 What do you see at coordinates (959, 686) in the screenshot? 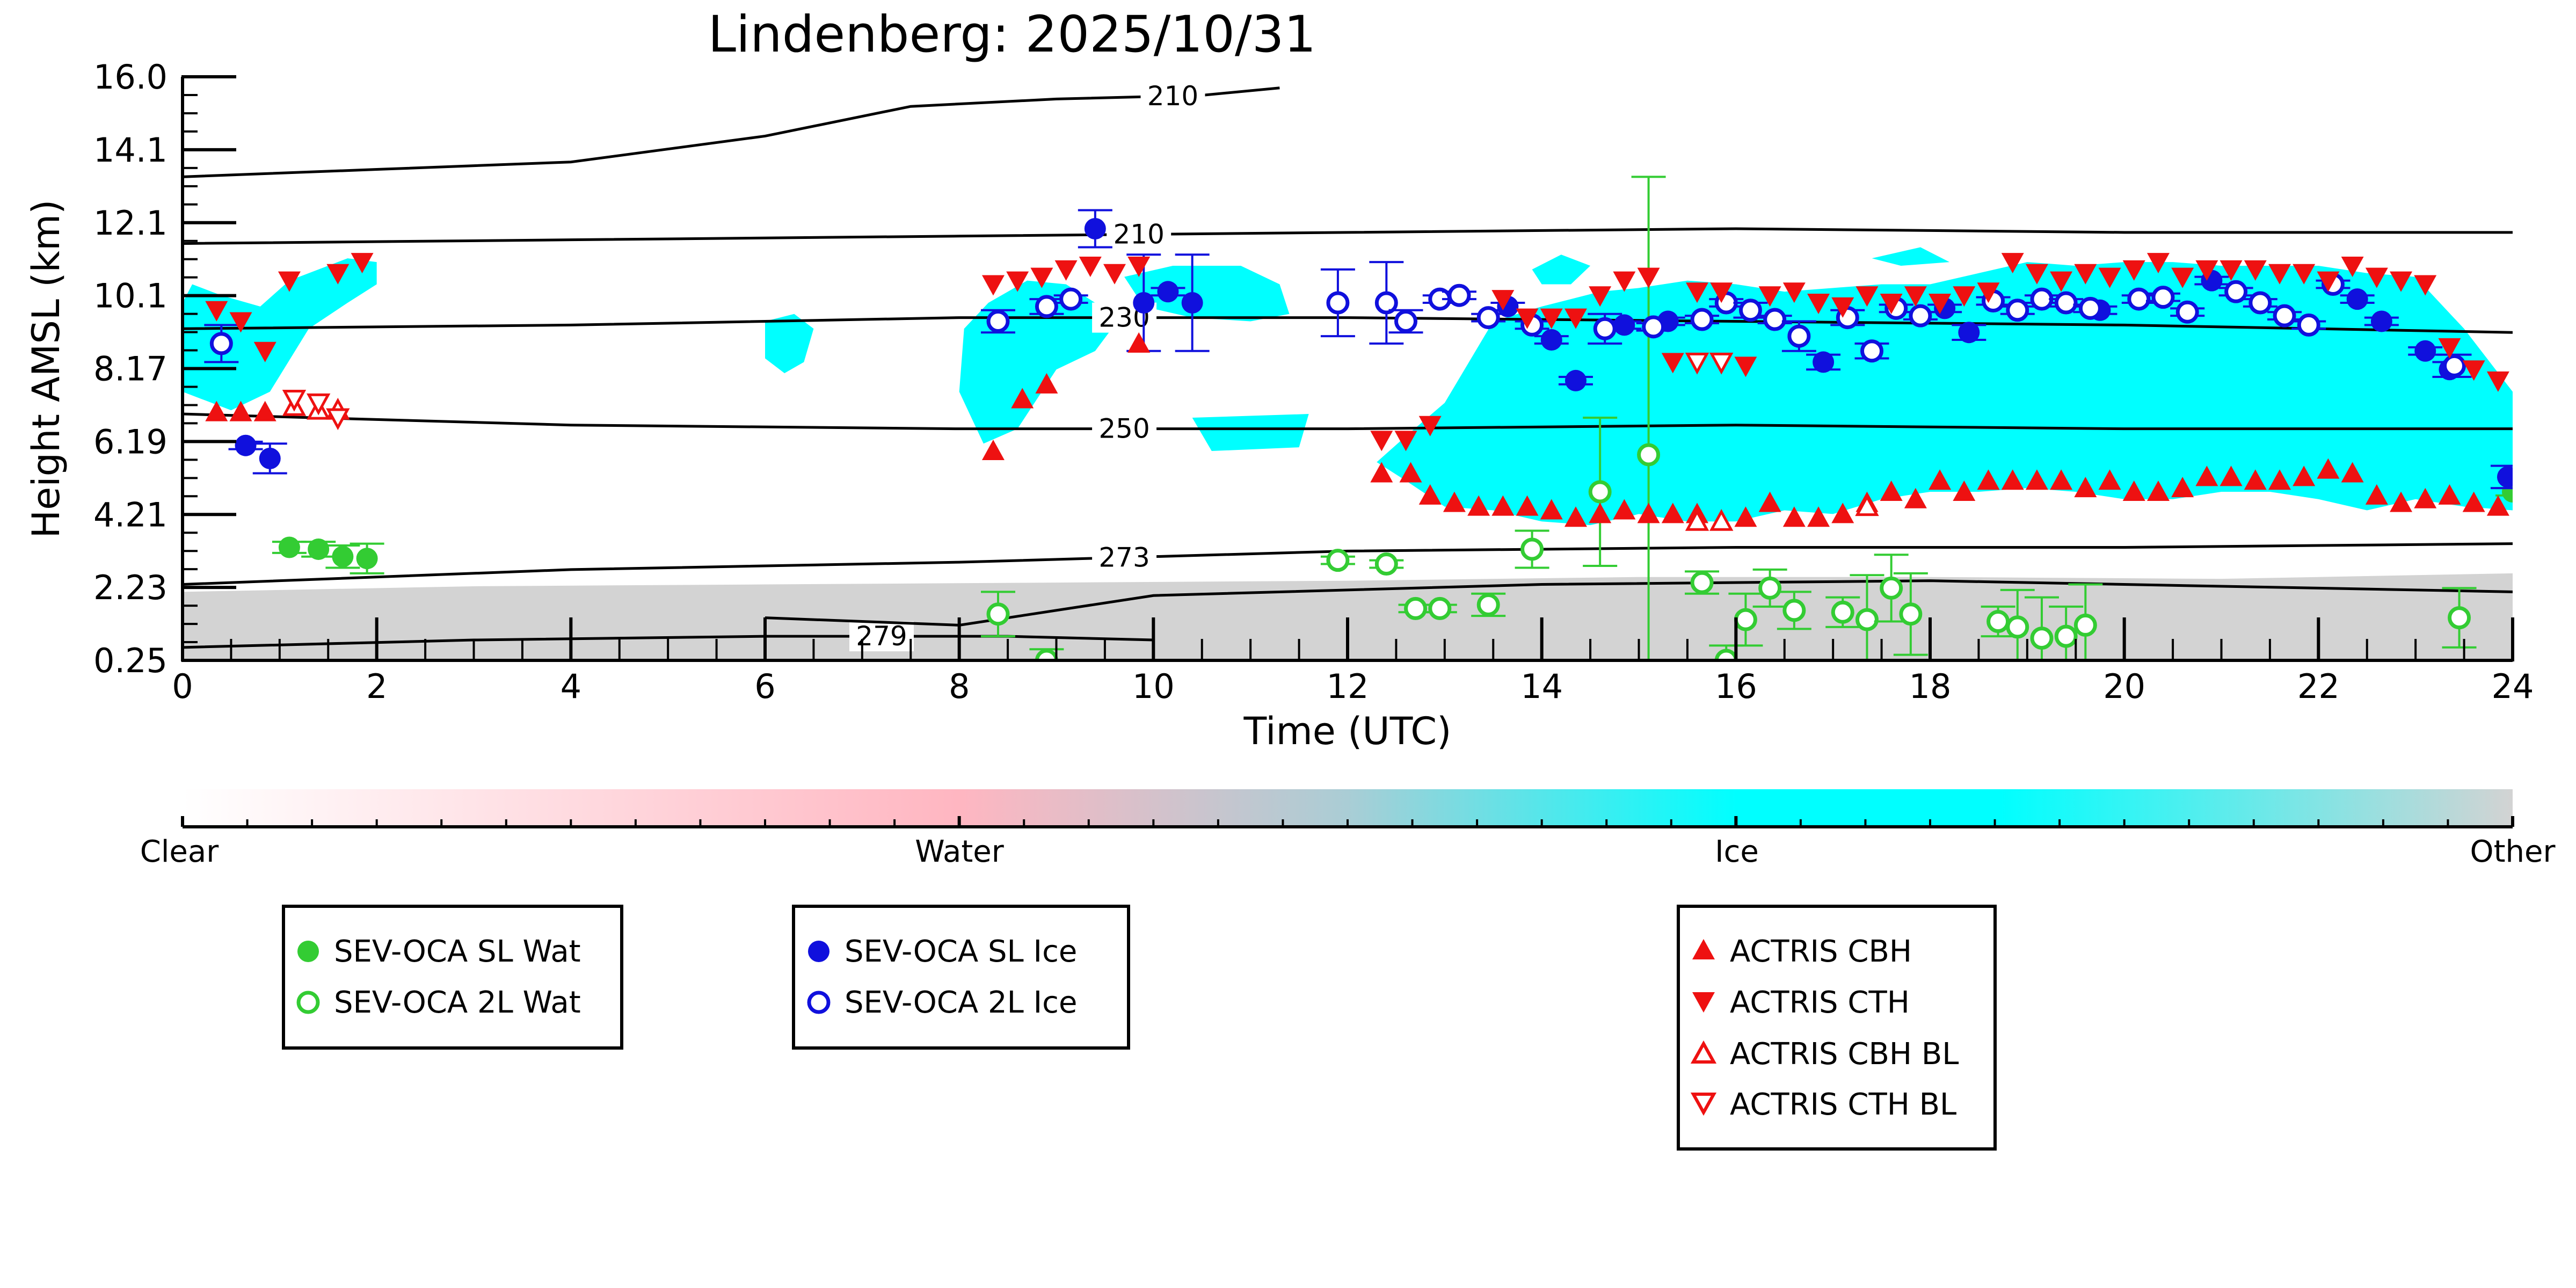
I see `x-tick-label: 8` at bounding box center [959, 686].